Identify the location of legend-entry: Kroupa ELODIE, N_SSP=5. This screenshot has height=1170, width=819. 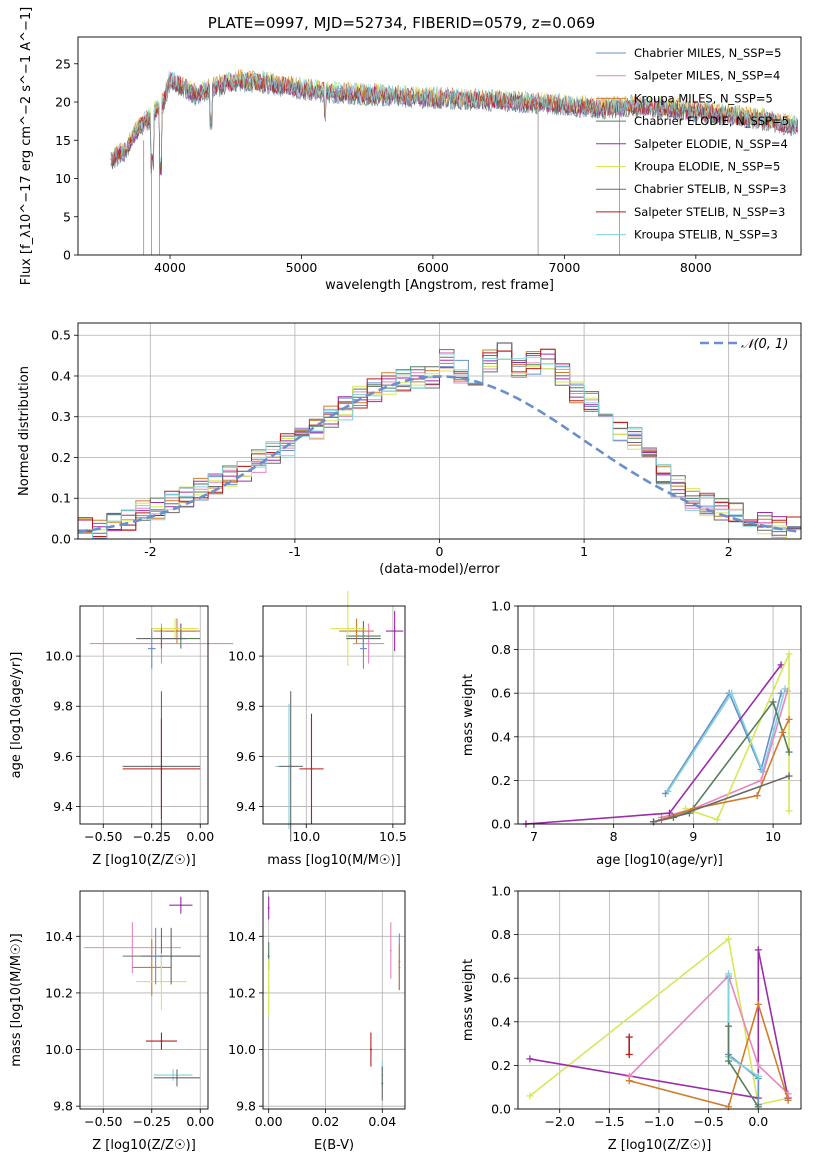
(707, 167).